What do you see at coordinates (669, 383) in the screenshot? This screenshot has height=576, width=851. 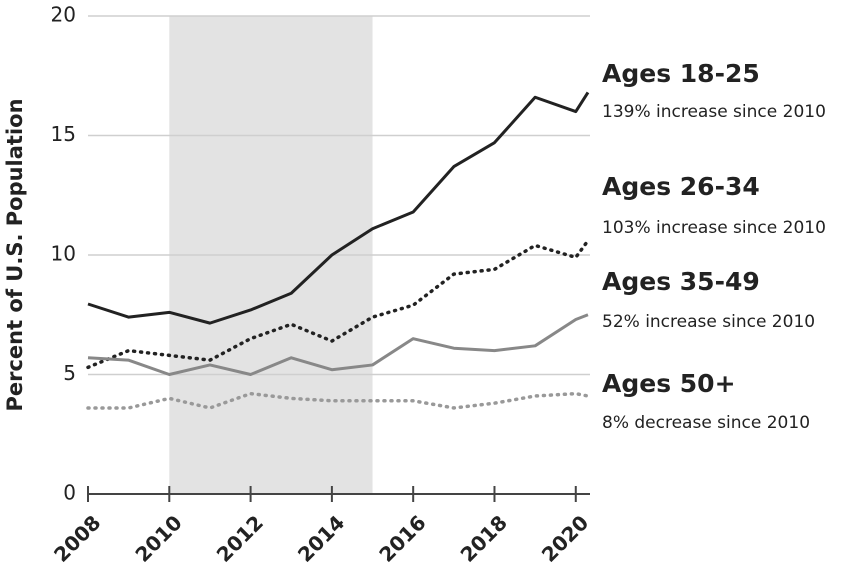 I see `series-name: Ages 50+` at bounding box center [669, 383].